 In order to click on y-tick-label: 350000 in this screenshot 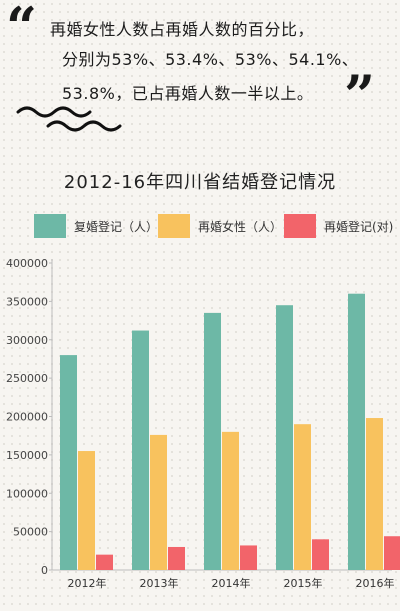, I will do `click(27, 301)`.